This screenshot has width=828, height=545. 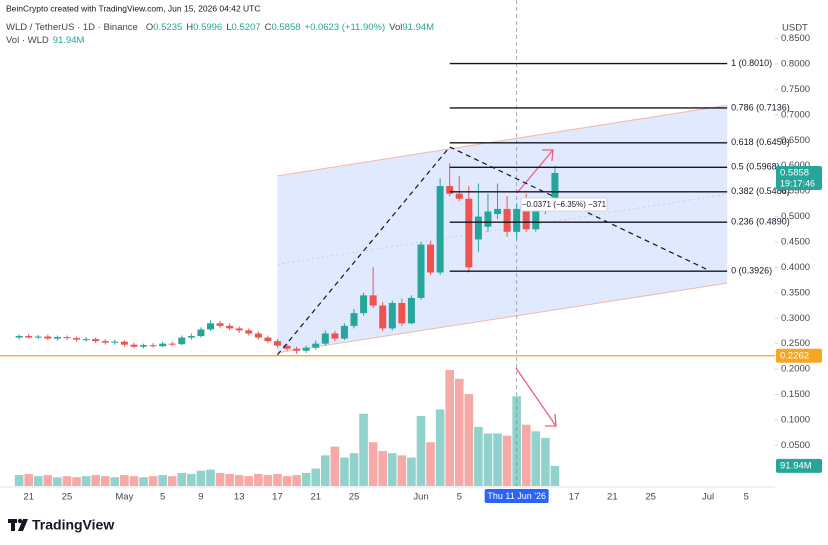 I want to click on measure-box, so click(x=564, y=204).